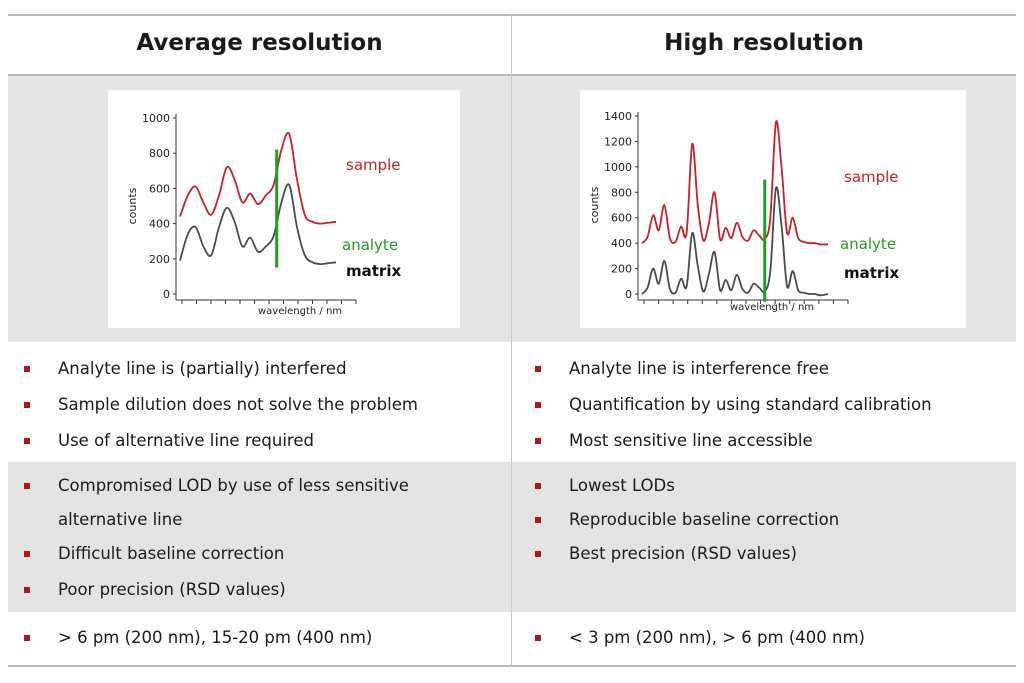 This screenshot has width=1024, height=683. Describe the element at coordinates (622, 485) in the screenshot. I see `list-item-text: Lowest LODs` at that location.